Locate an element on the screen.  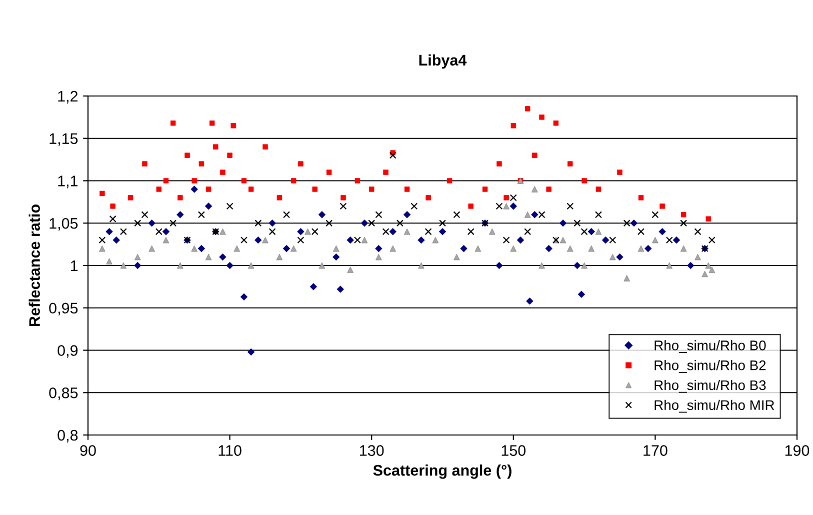
x-tick-label: 110 is located at coordinates (230, 450).